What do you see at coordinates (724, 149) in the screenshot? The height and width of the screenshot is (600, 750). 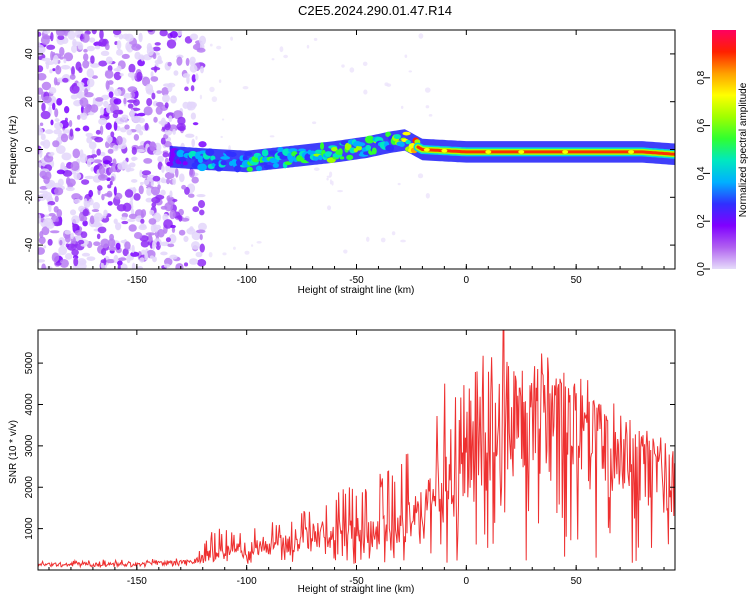 I see `colorbar-bar` at bounding box center [724, 149].